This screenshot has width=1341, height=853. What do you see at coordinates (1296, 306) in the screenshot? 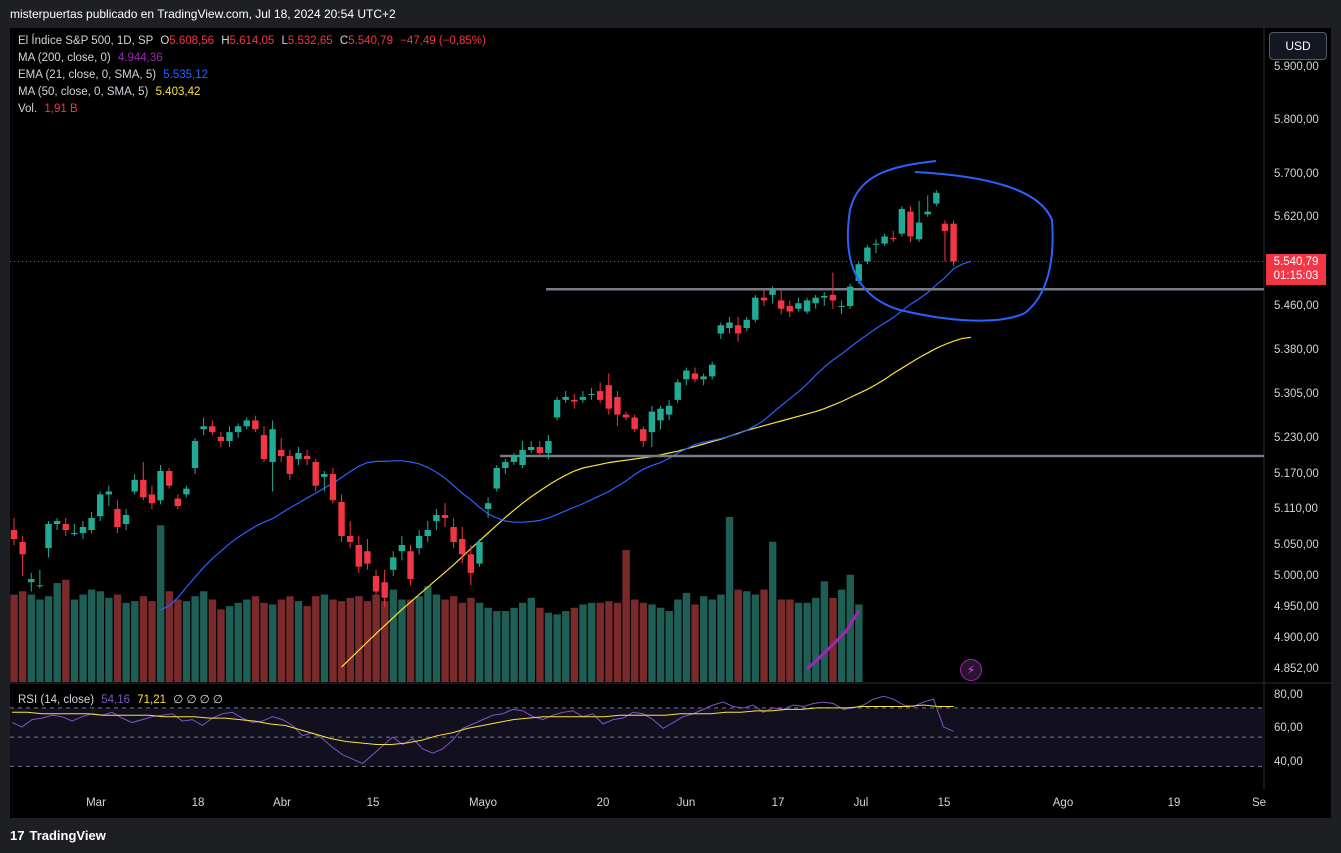
I see `y-tick: 5.460,00` at bounding box center [1296, 306].